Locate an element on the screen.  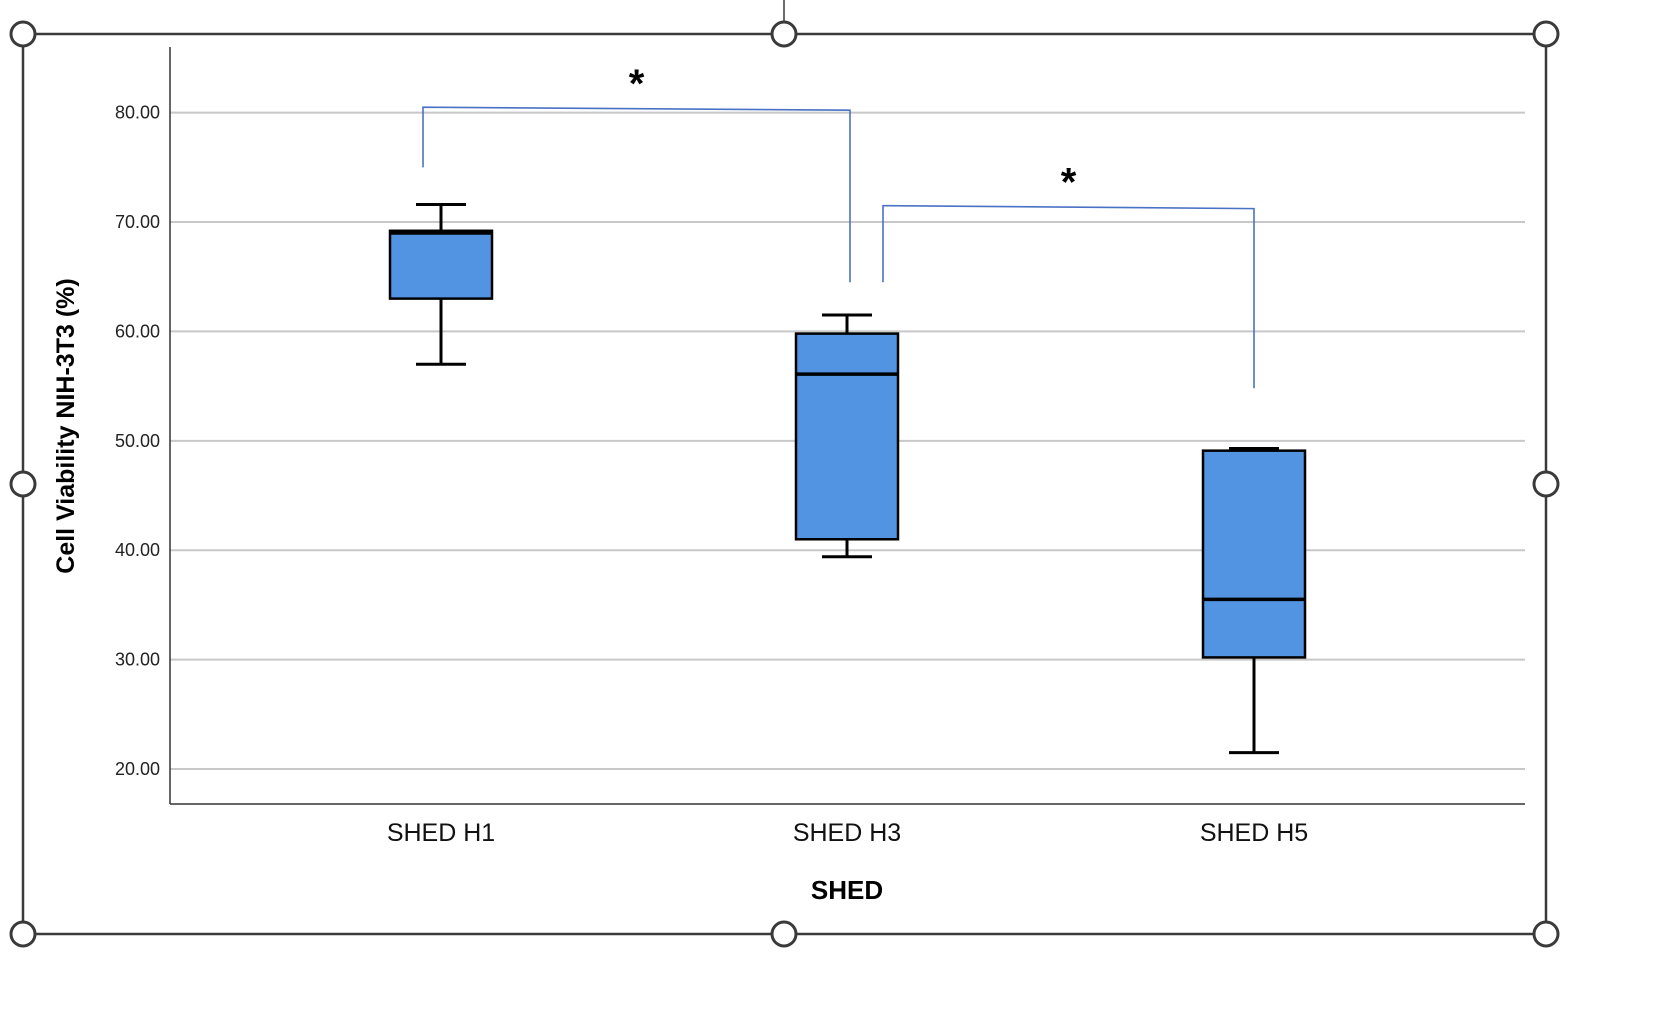
x-axis-label: SHED is located at coordinates (847, 890).